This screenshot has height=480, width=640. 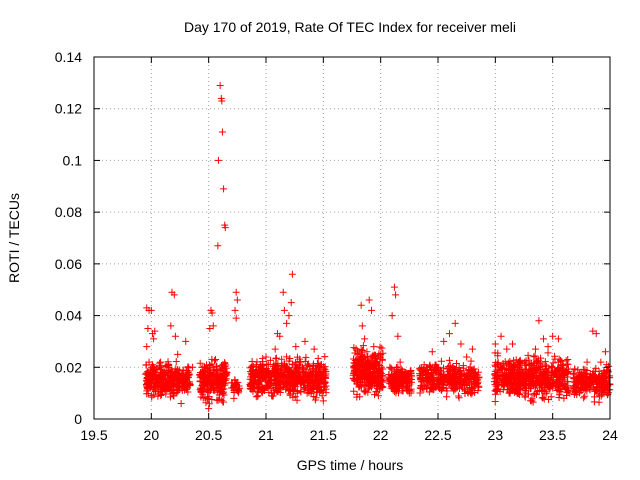 I want to click on x-tick-label: 21.5, so click(x=323, y=435).